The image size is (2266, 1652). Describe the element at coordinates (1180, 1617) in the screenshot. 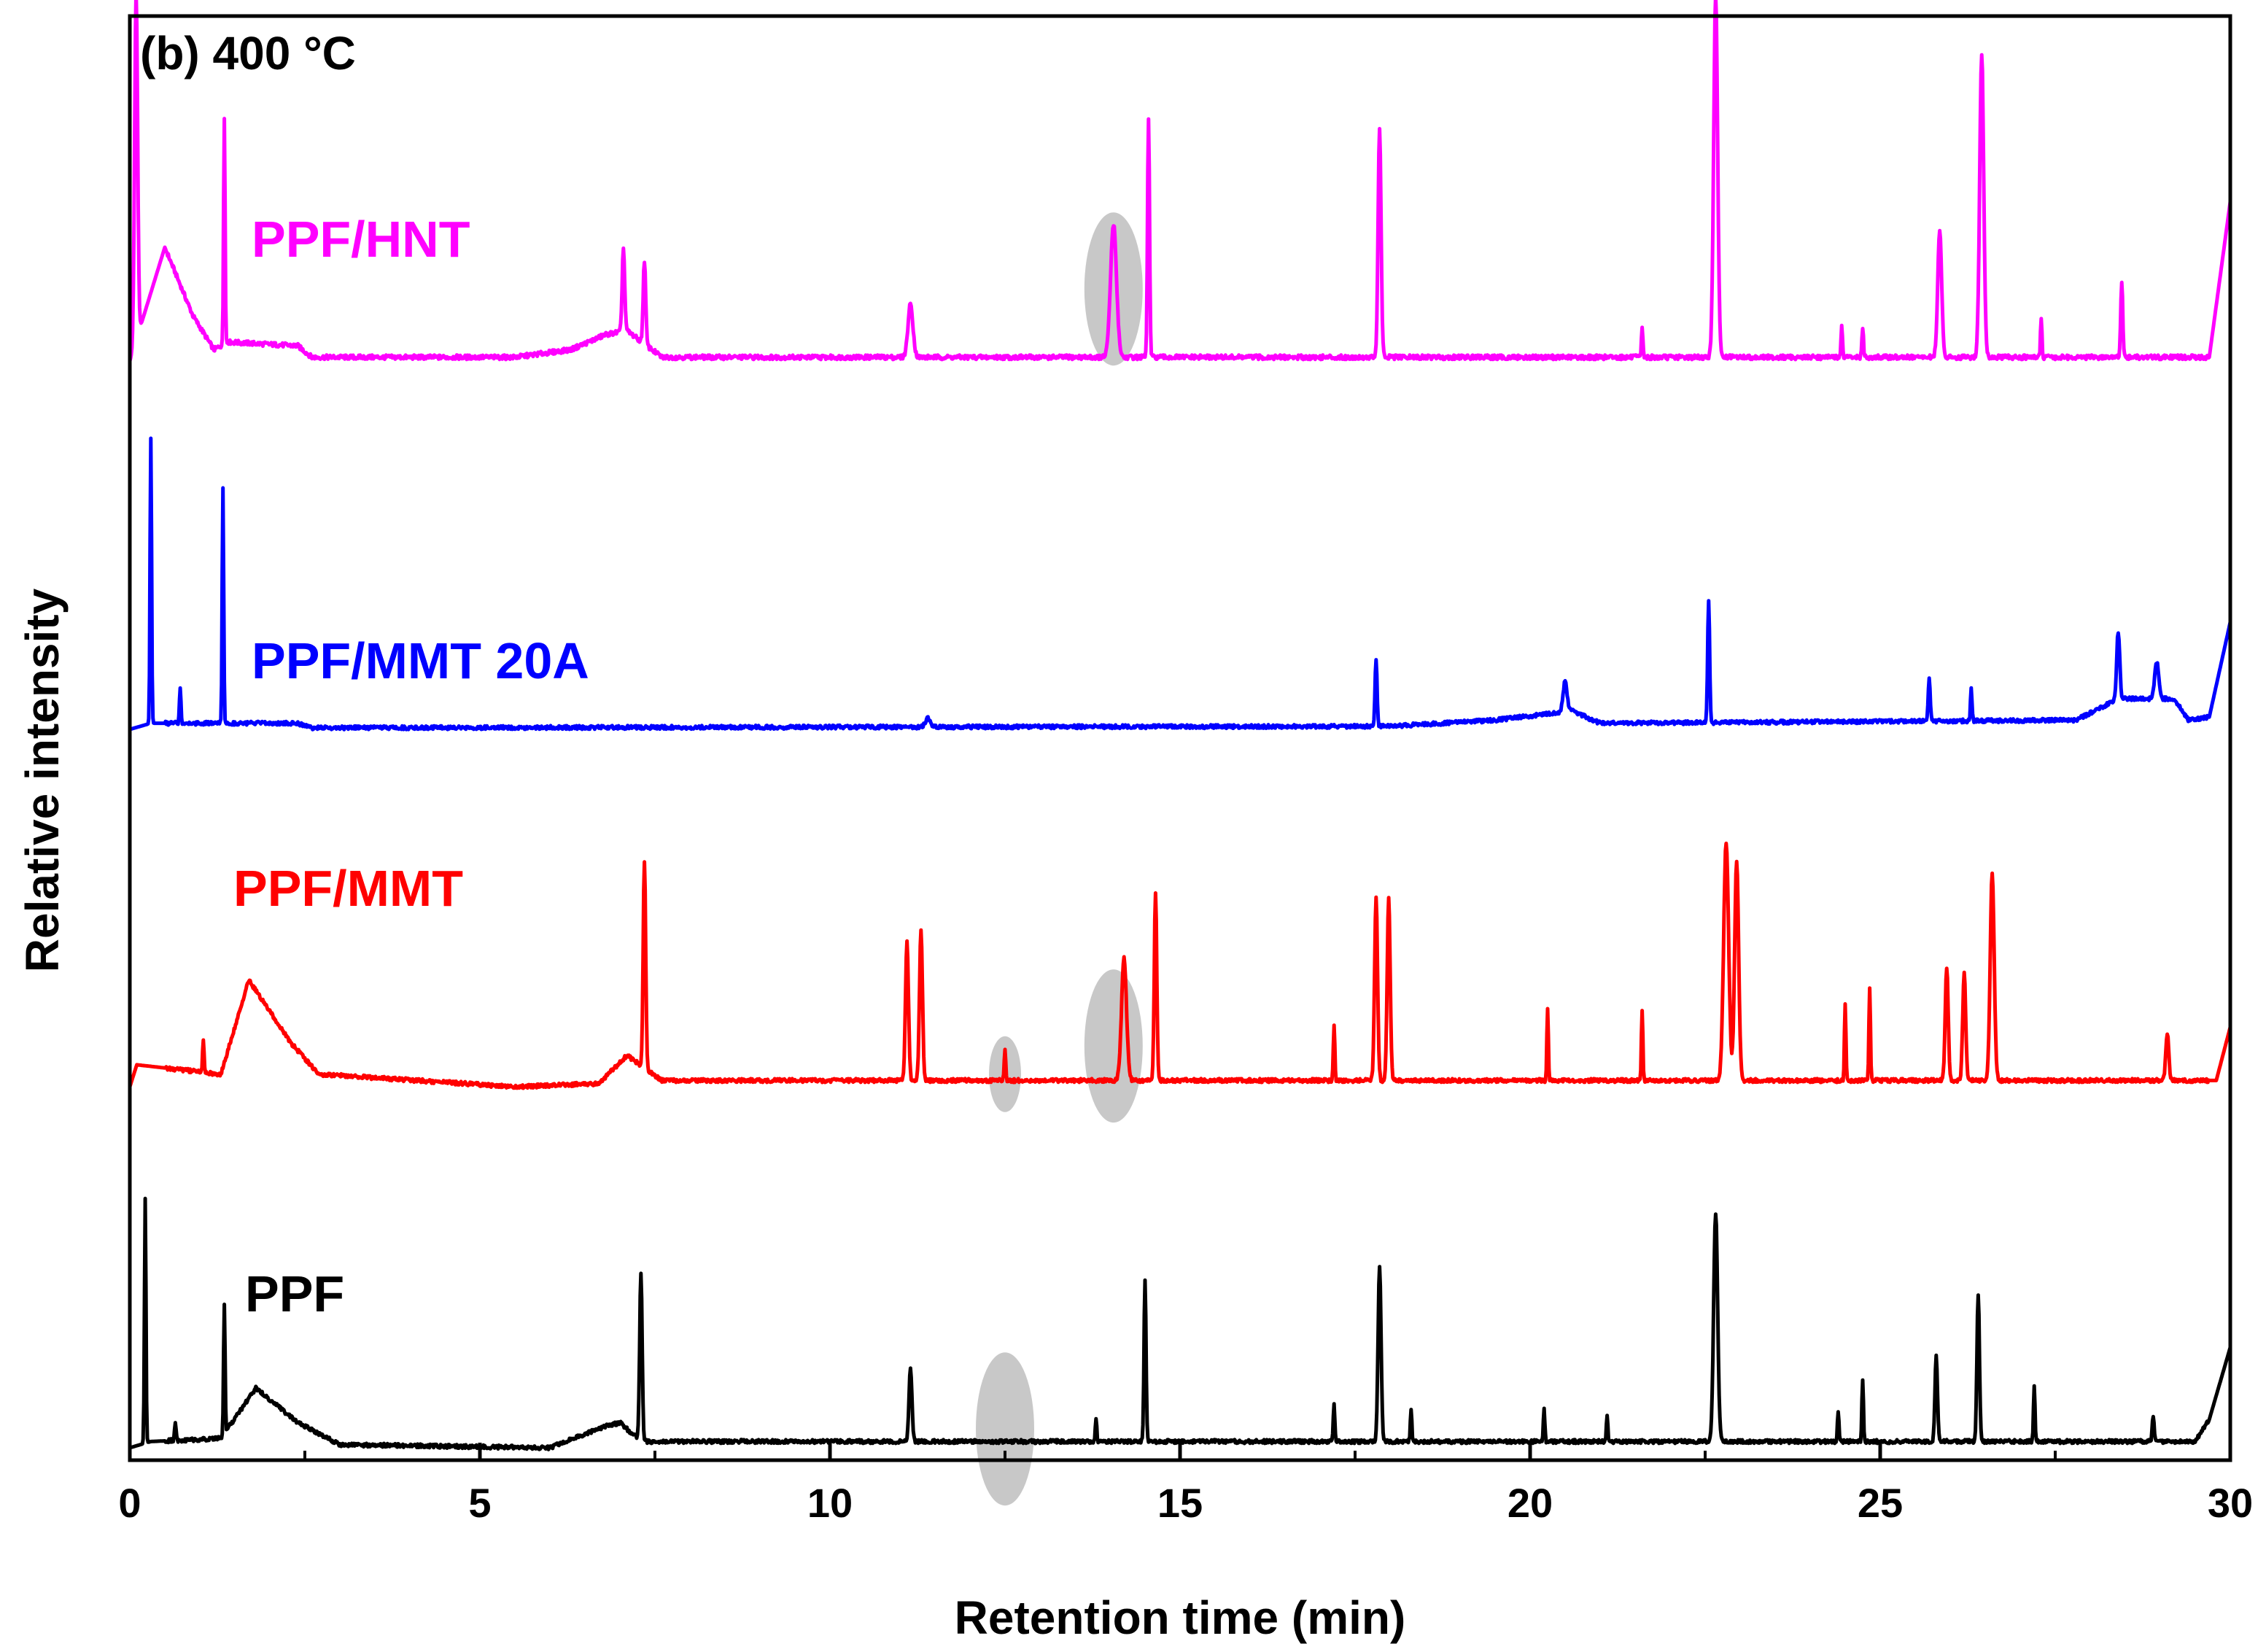

I see `x-axis-title: Retention time (min)` at that location.